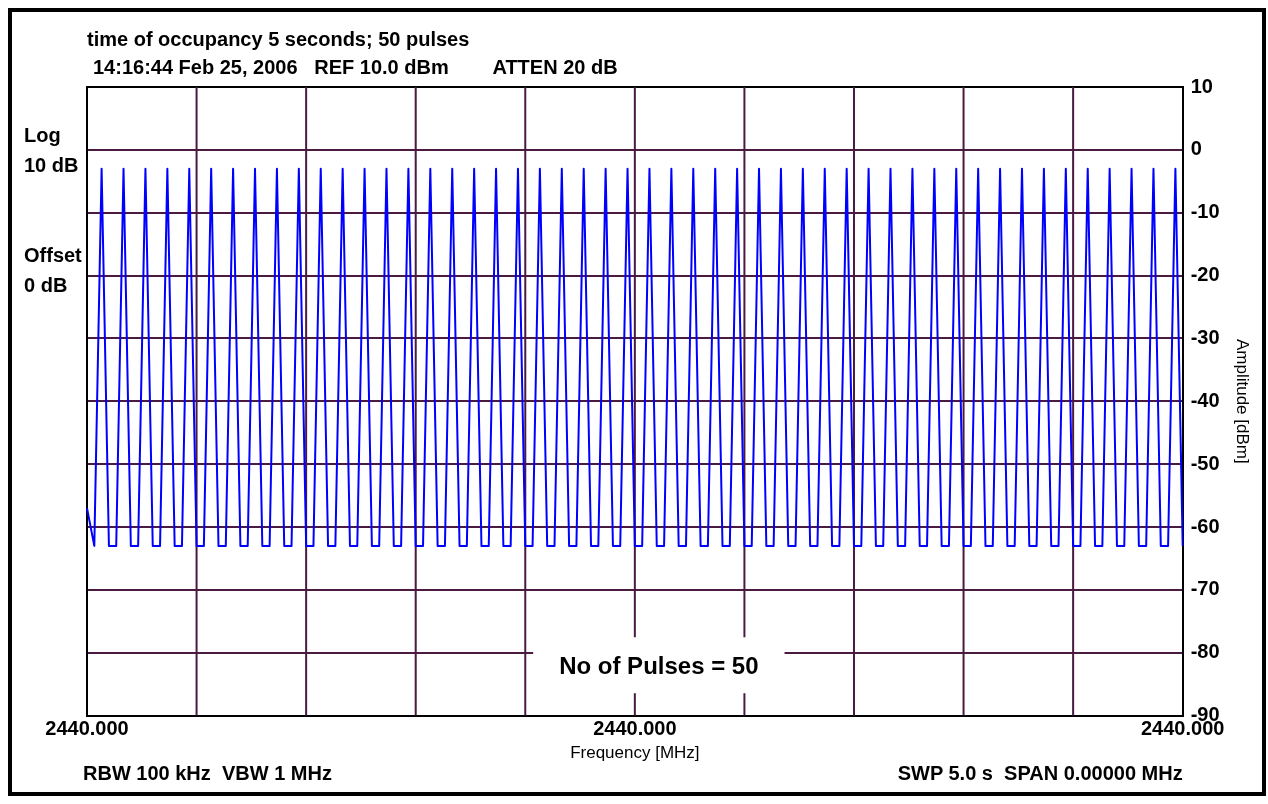 This screenshot has height=804, width=1268. What do you see at coordinates (355, 67) in the screenshot?
I see `chart-subtitle: 14:16:44 Feb 25, 2006 REF 10.0 dBm ATTEN 20 dB` at bounding box center [355, 67].